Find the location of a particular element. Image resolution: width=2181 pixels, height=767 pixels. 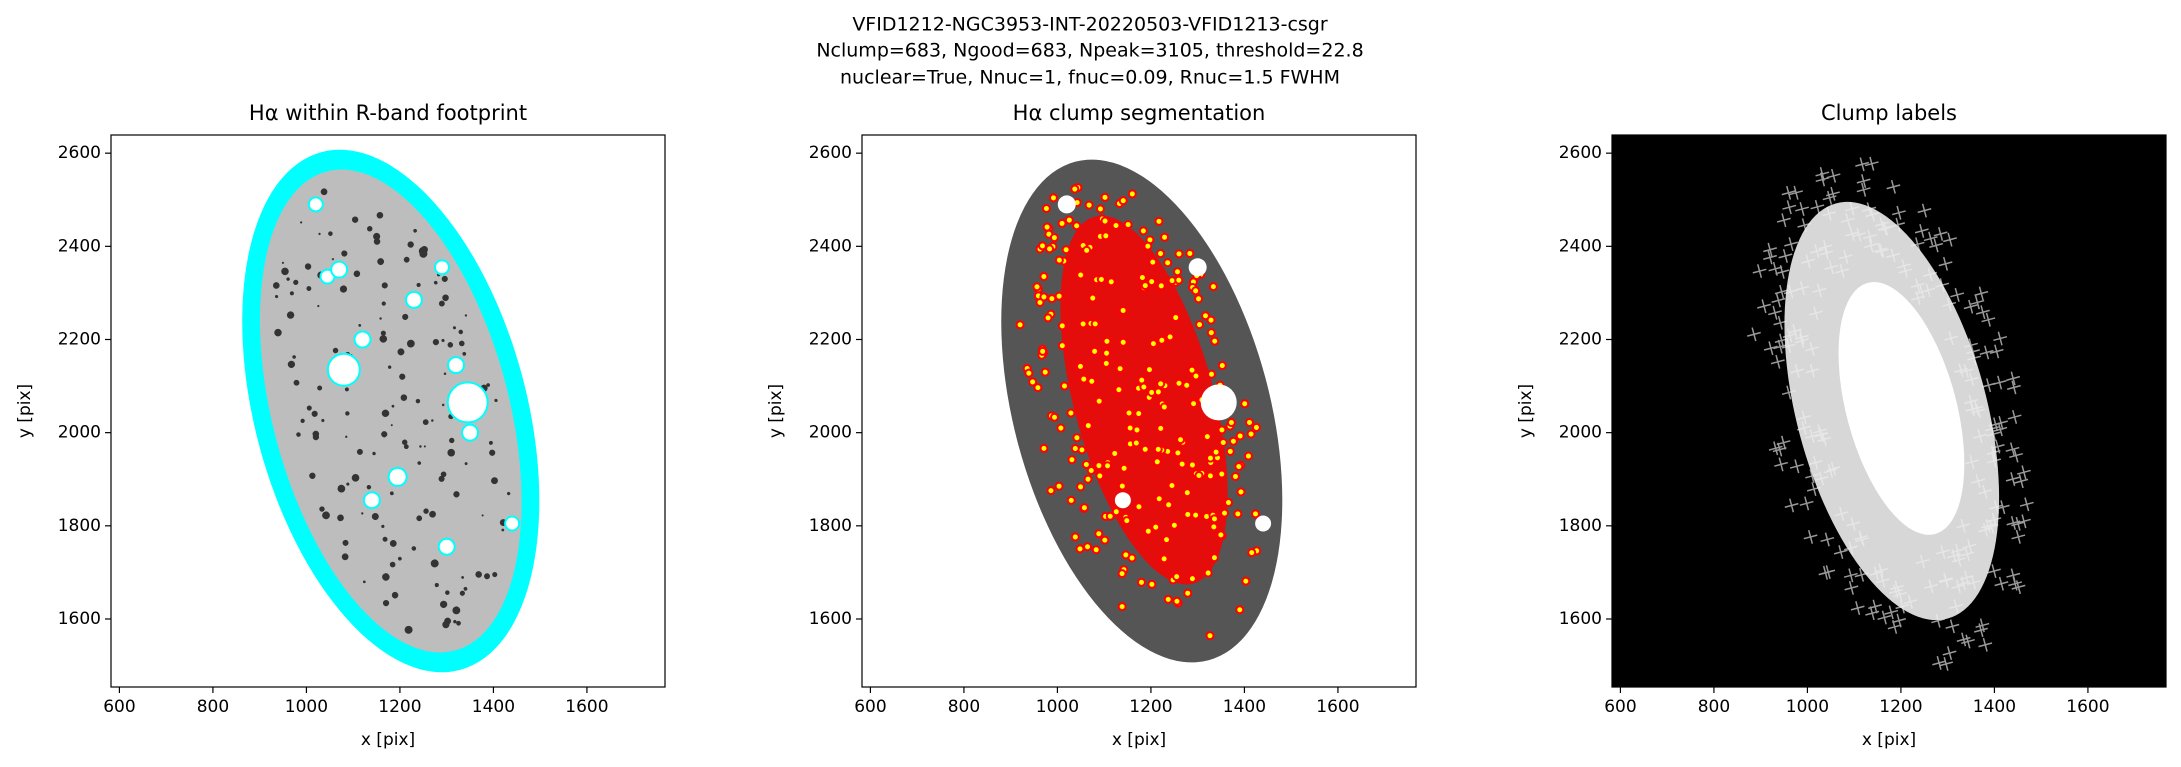

y-tick-label: 2400 is located at coordinates (830, 246).